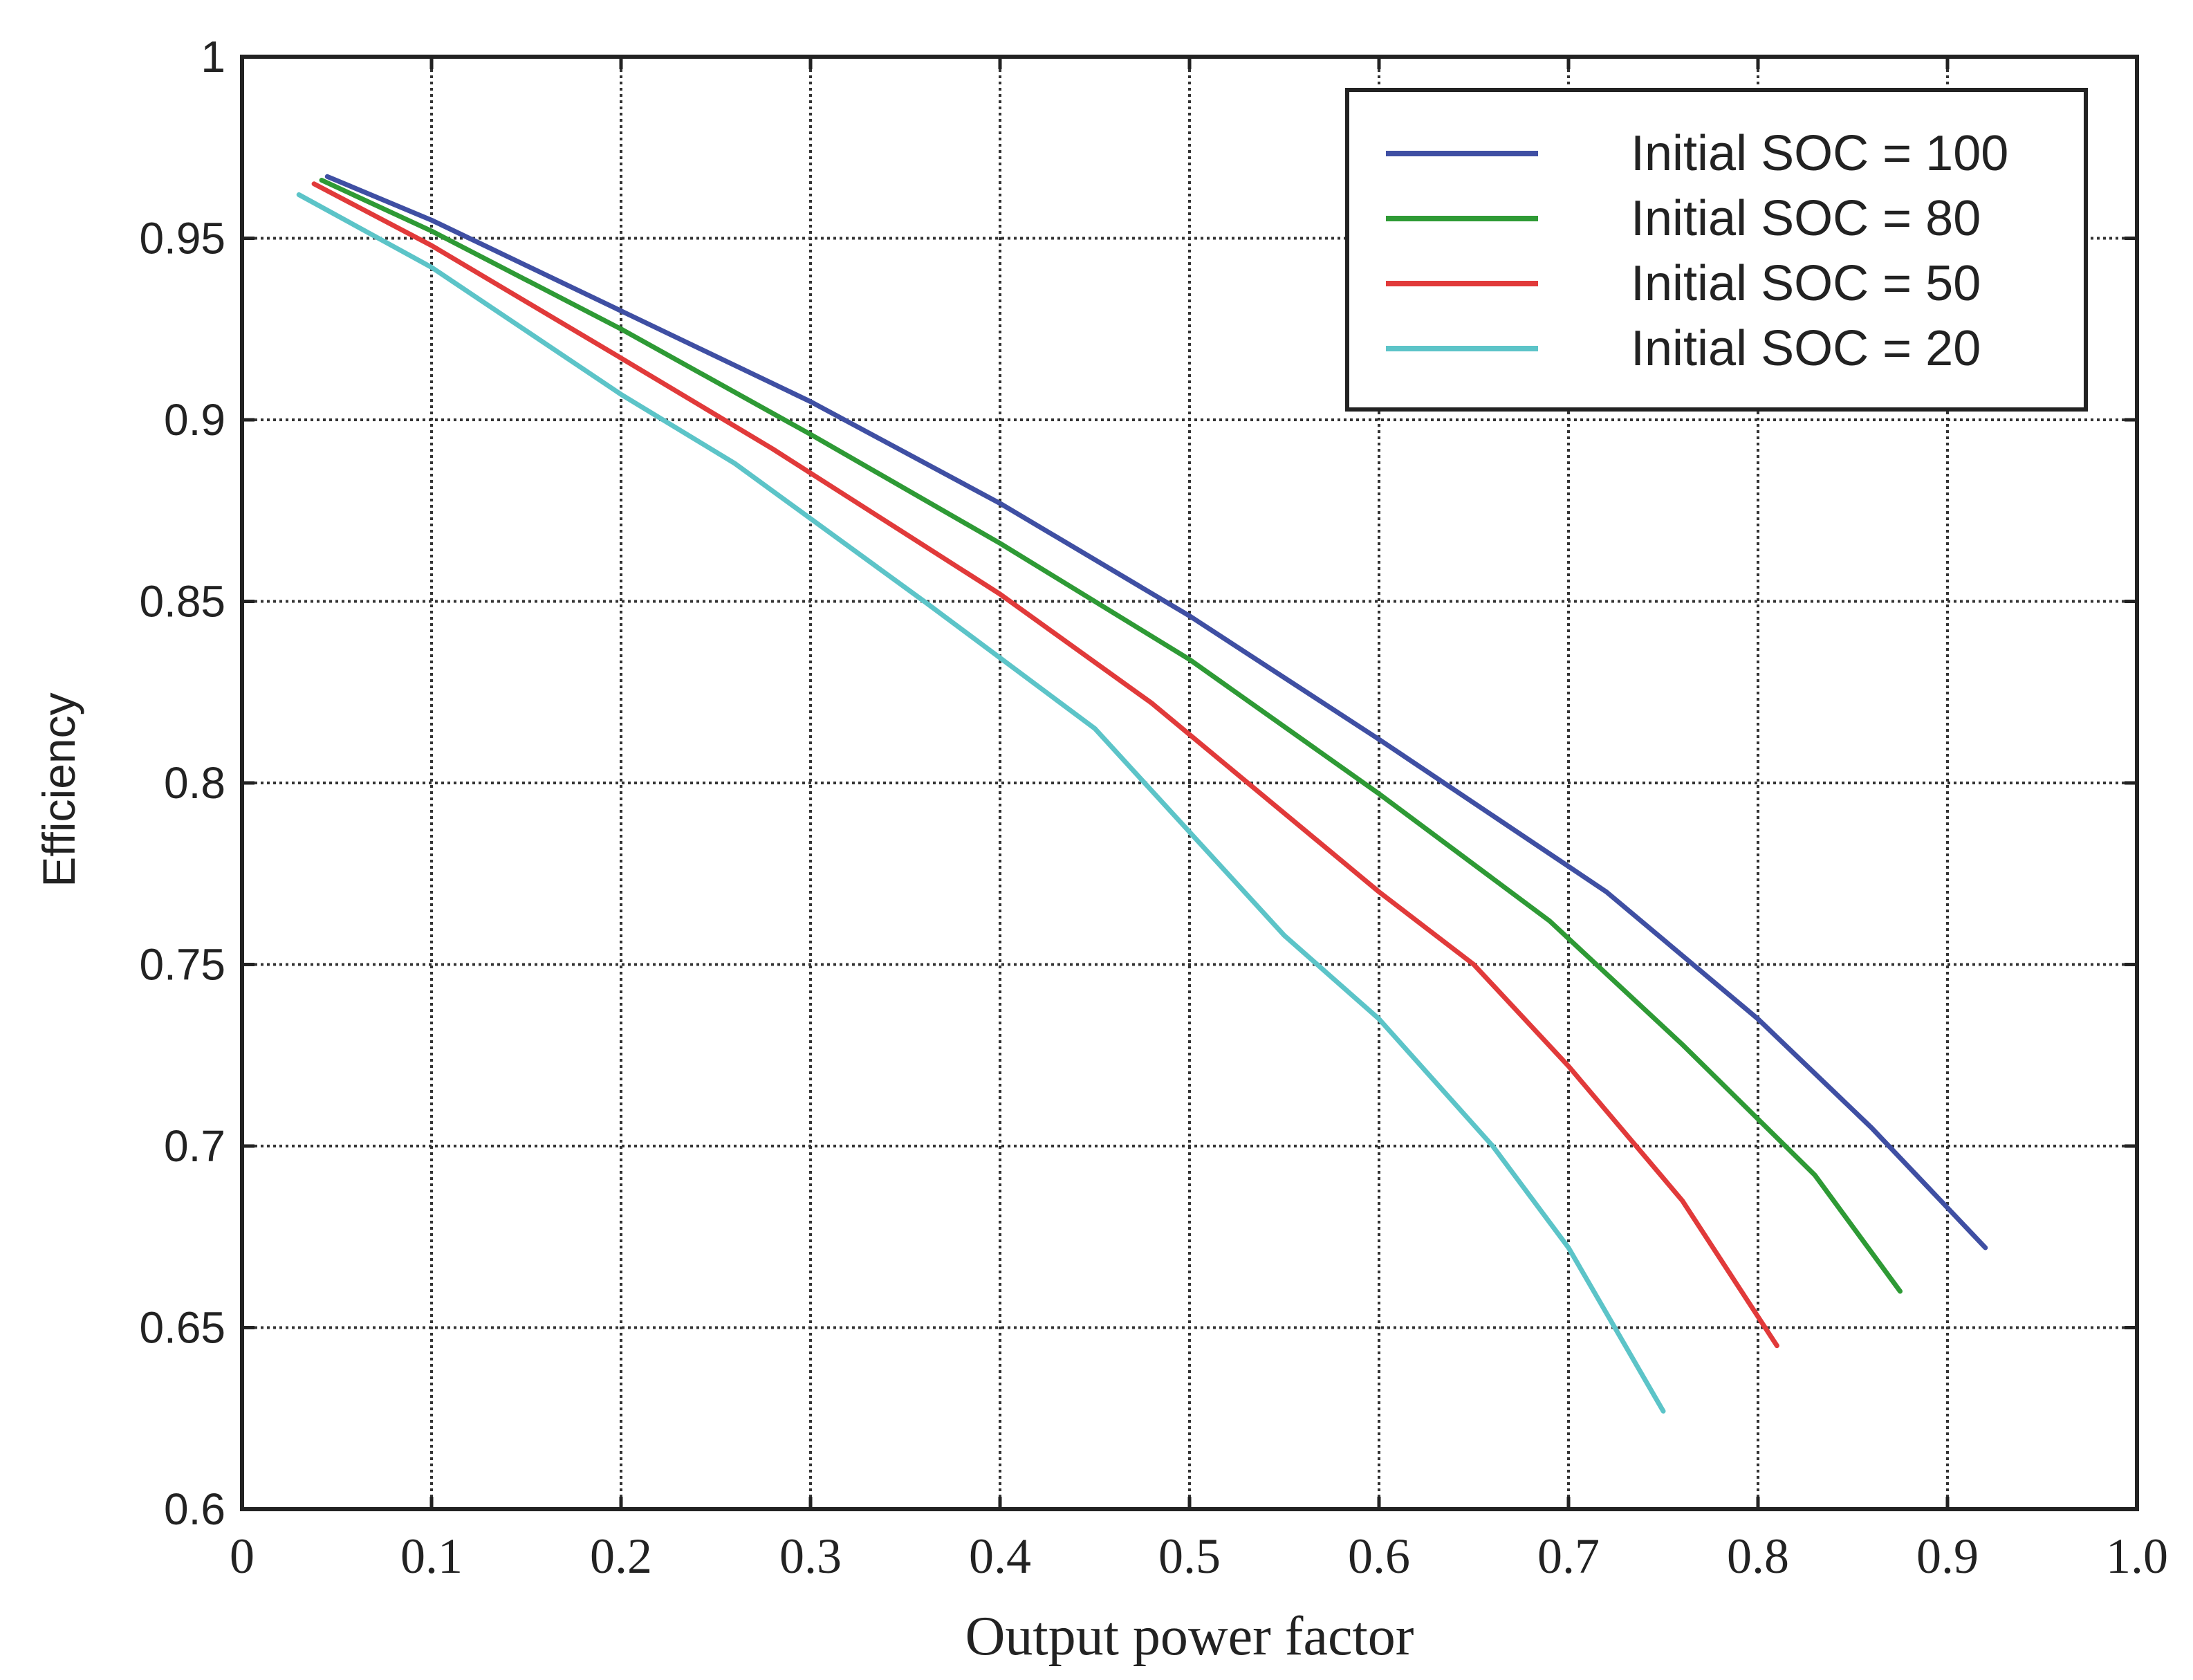 The height and width of the screenshot is (1680, 2193). What do you see at coordinates (1189, 1636) in the screenshot?
I see `x-axis-label: Output power factor` at bounding box center [1189, 1636].